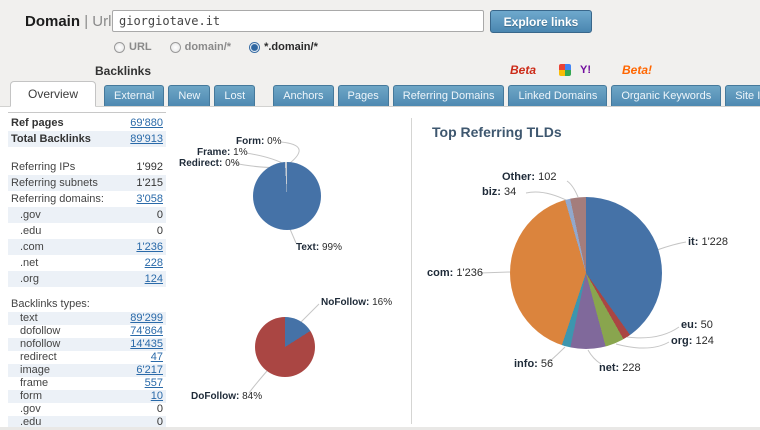  Describe the element at coordinates (123, 71) in the screenshot. I see `backlinks-section-label: Backlinks` at that location.